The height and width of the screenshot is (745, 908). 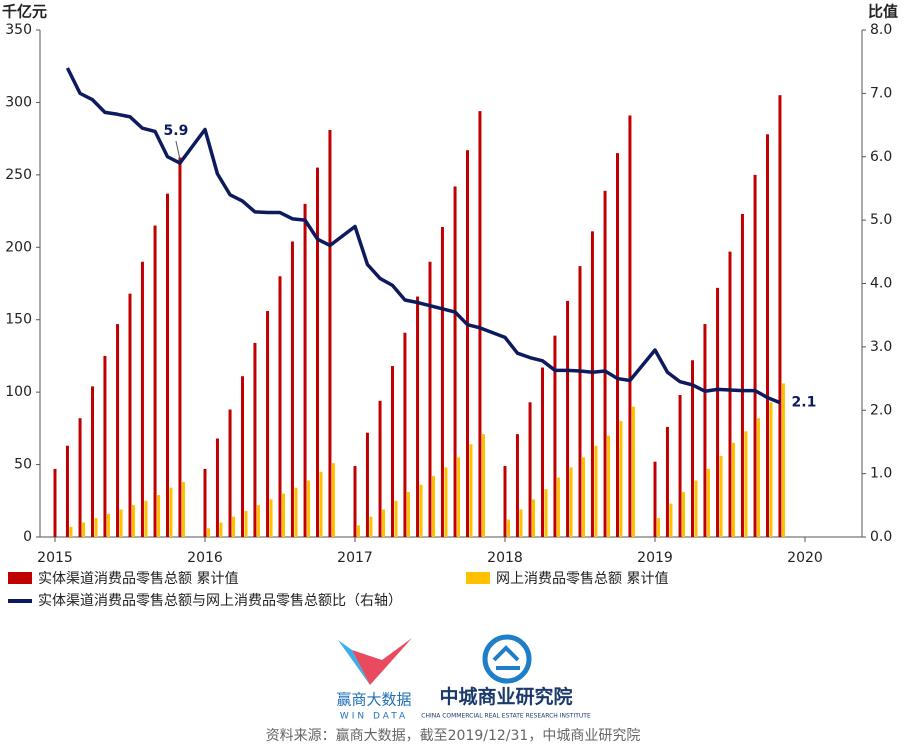 I want to click on y-tick-label: 200, so click(x=18, y=247).